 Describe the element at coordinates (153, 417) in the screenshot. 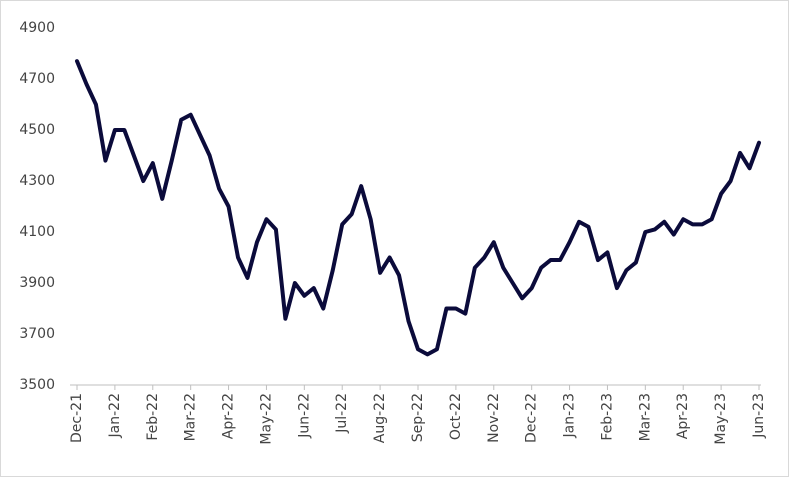

I see `x-tick-label: Feb-22` at that location.